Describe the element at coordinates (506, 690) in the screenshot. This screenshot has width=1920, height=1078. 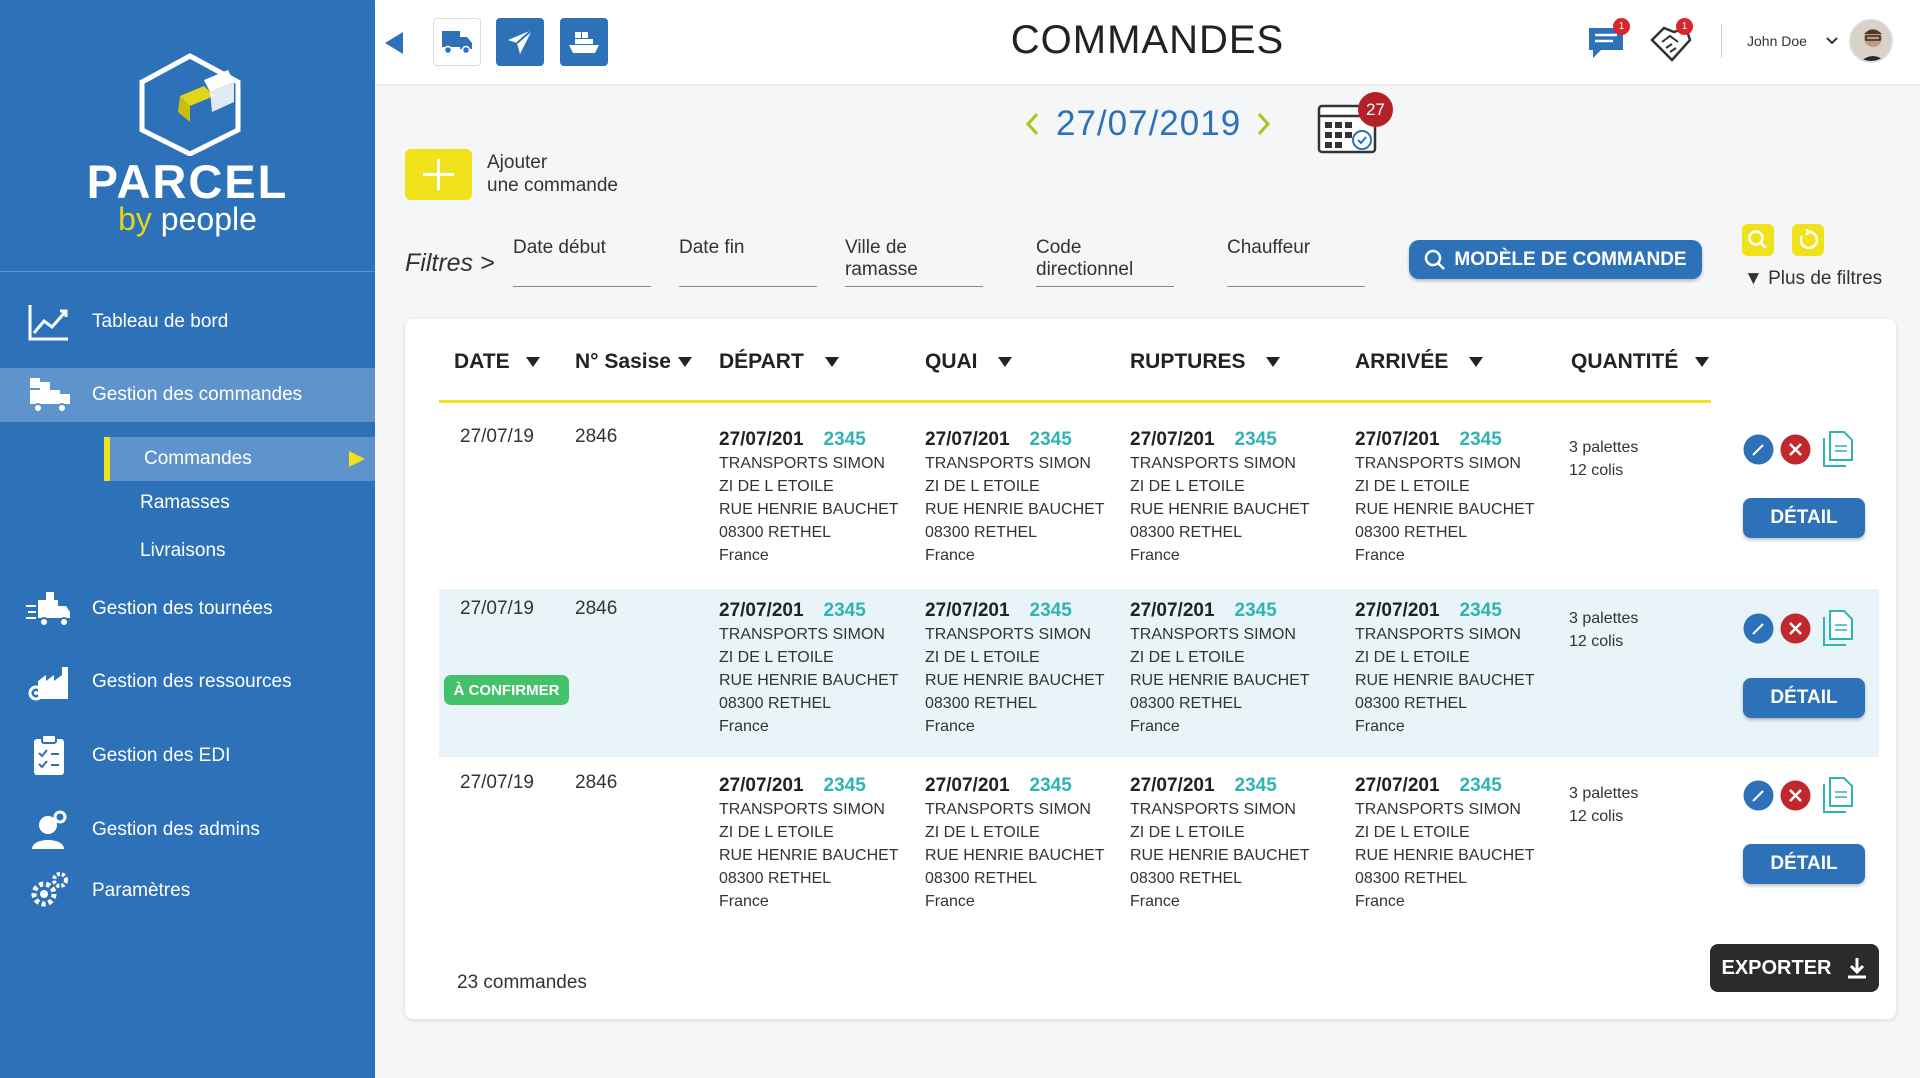
I see `status-badge: À CONFIRMER` at that location.